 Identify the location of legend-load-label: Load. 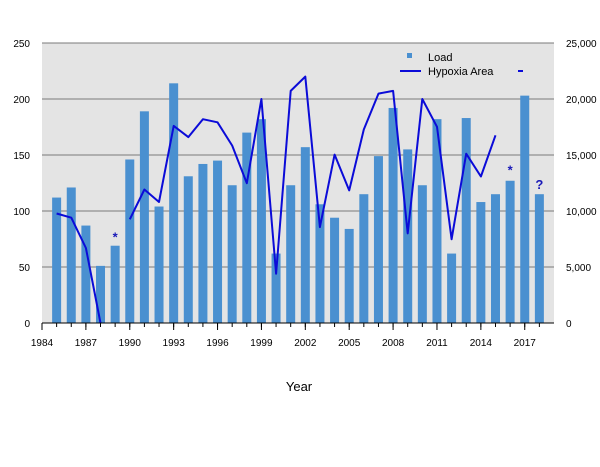
(440, 58).